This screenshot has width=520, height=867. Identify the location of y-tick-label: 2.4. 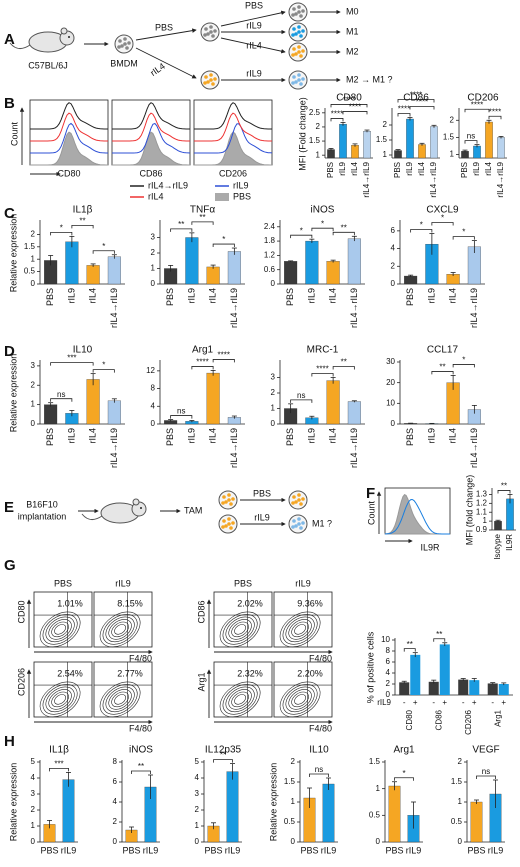
(270, 226).